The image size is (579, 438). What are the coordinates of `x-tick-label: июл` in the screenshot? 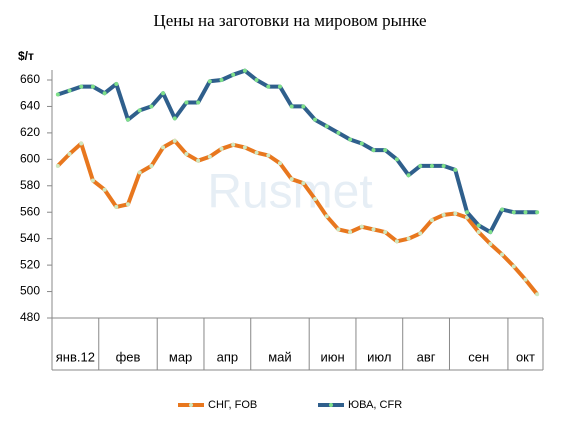 It's located at (379, 356).